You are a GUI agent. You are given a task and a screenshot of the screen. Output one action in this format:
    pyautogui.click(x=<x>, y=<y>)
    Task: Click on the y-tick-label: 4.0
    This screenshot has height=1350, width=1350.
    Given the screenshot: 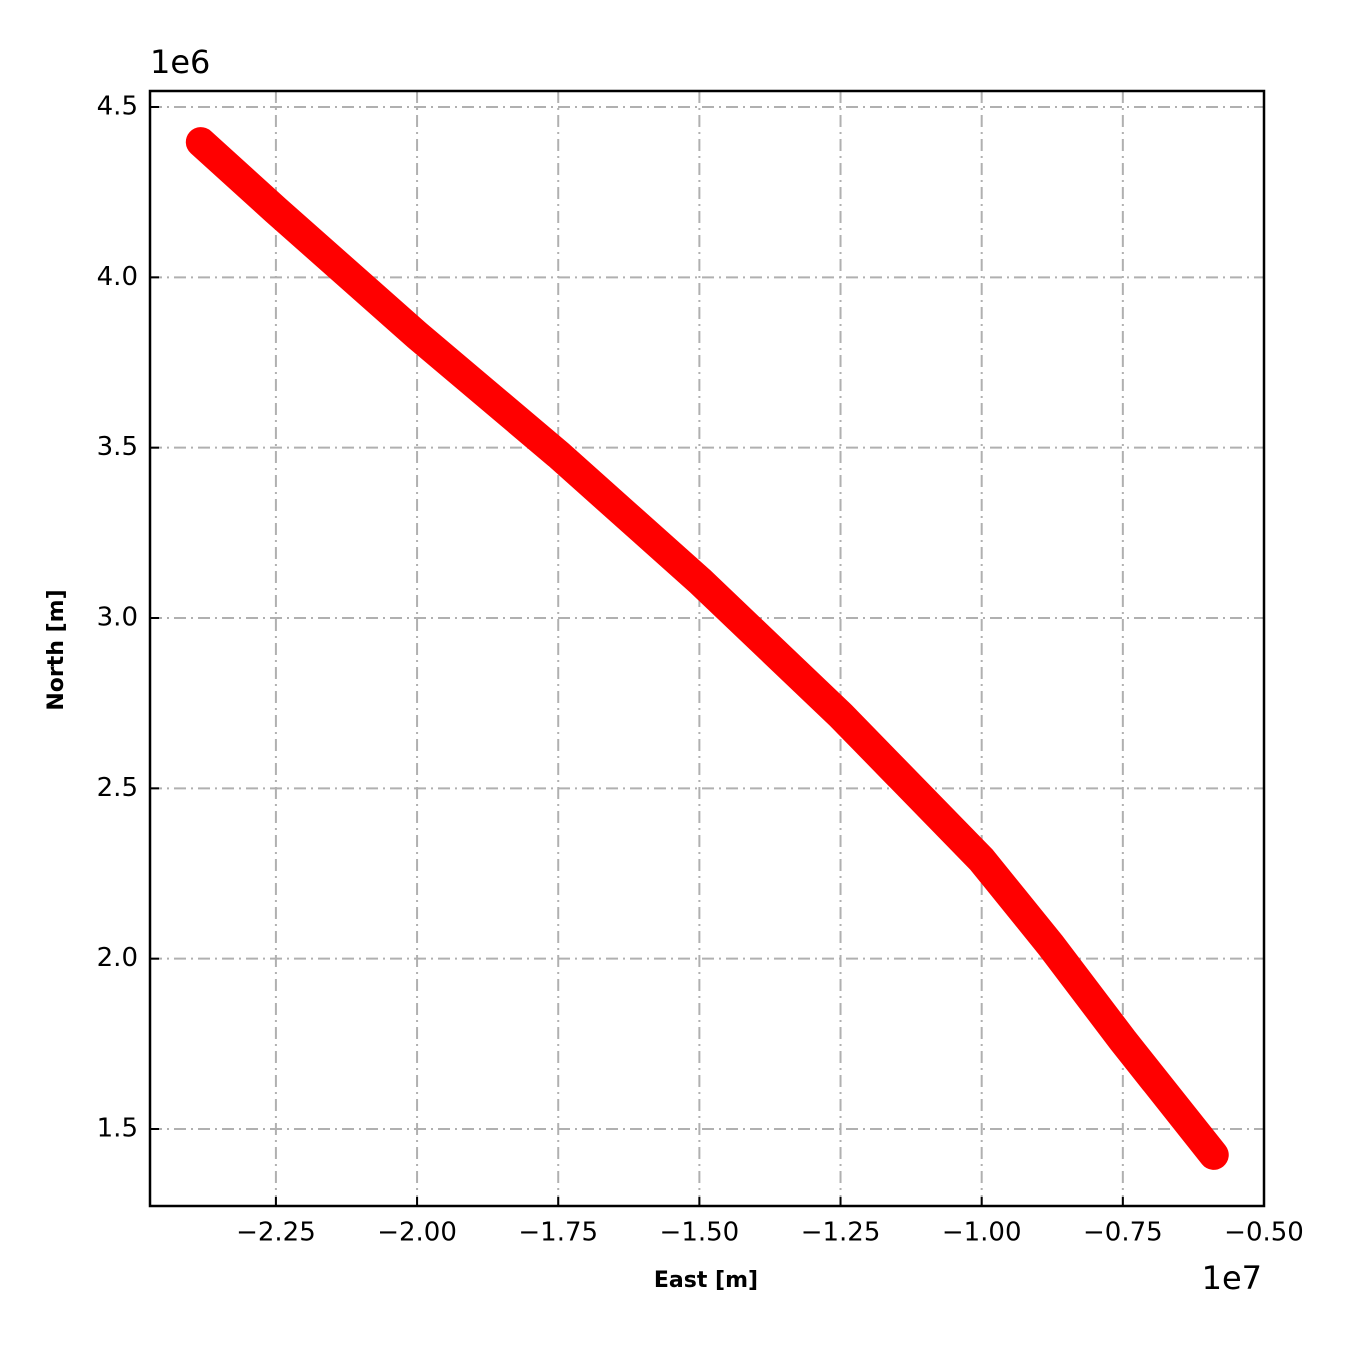 What is the action you would take?
    pyautogui.click(x=117, y=277)
    